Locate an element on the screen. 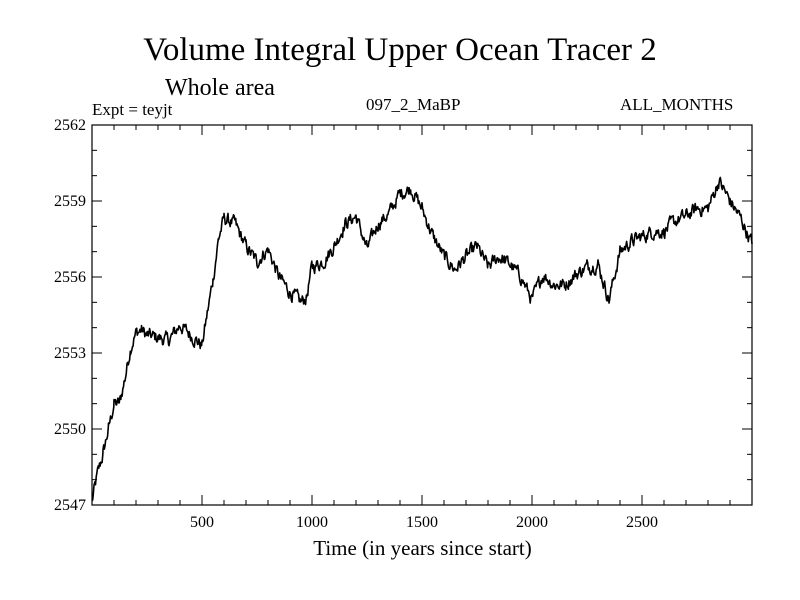  chart-subtitle: Whole area is located at coordinates (220, 88).